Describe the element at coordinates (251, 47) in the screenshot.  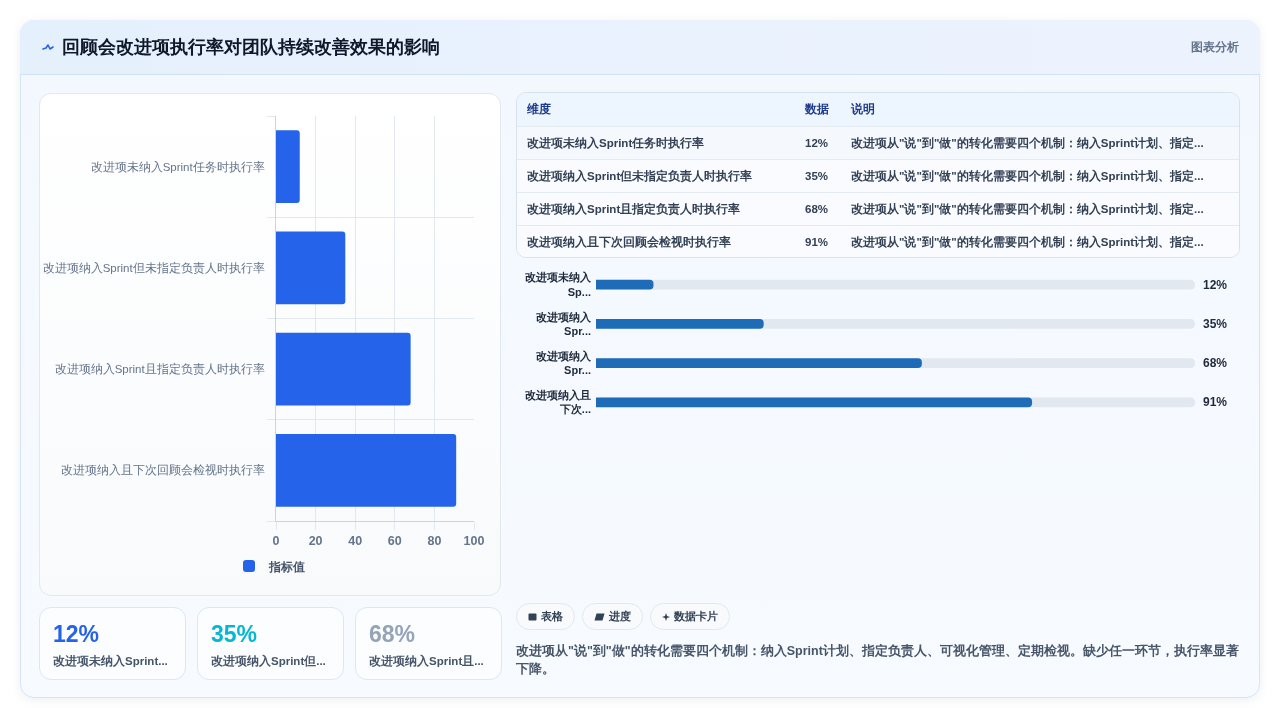
I see `text: 回顾会改进项执行率对团队持续改善效果的影响` at that location.